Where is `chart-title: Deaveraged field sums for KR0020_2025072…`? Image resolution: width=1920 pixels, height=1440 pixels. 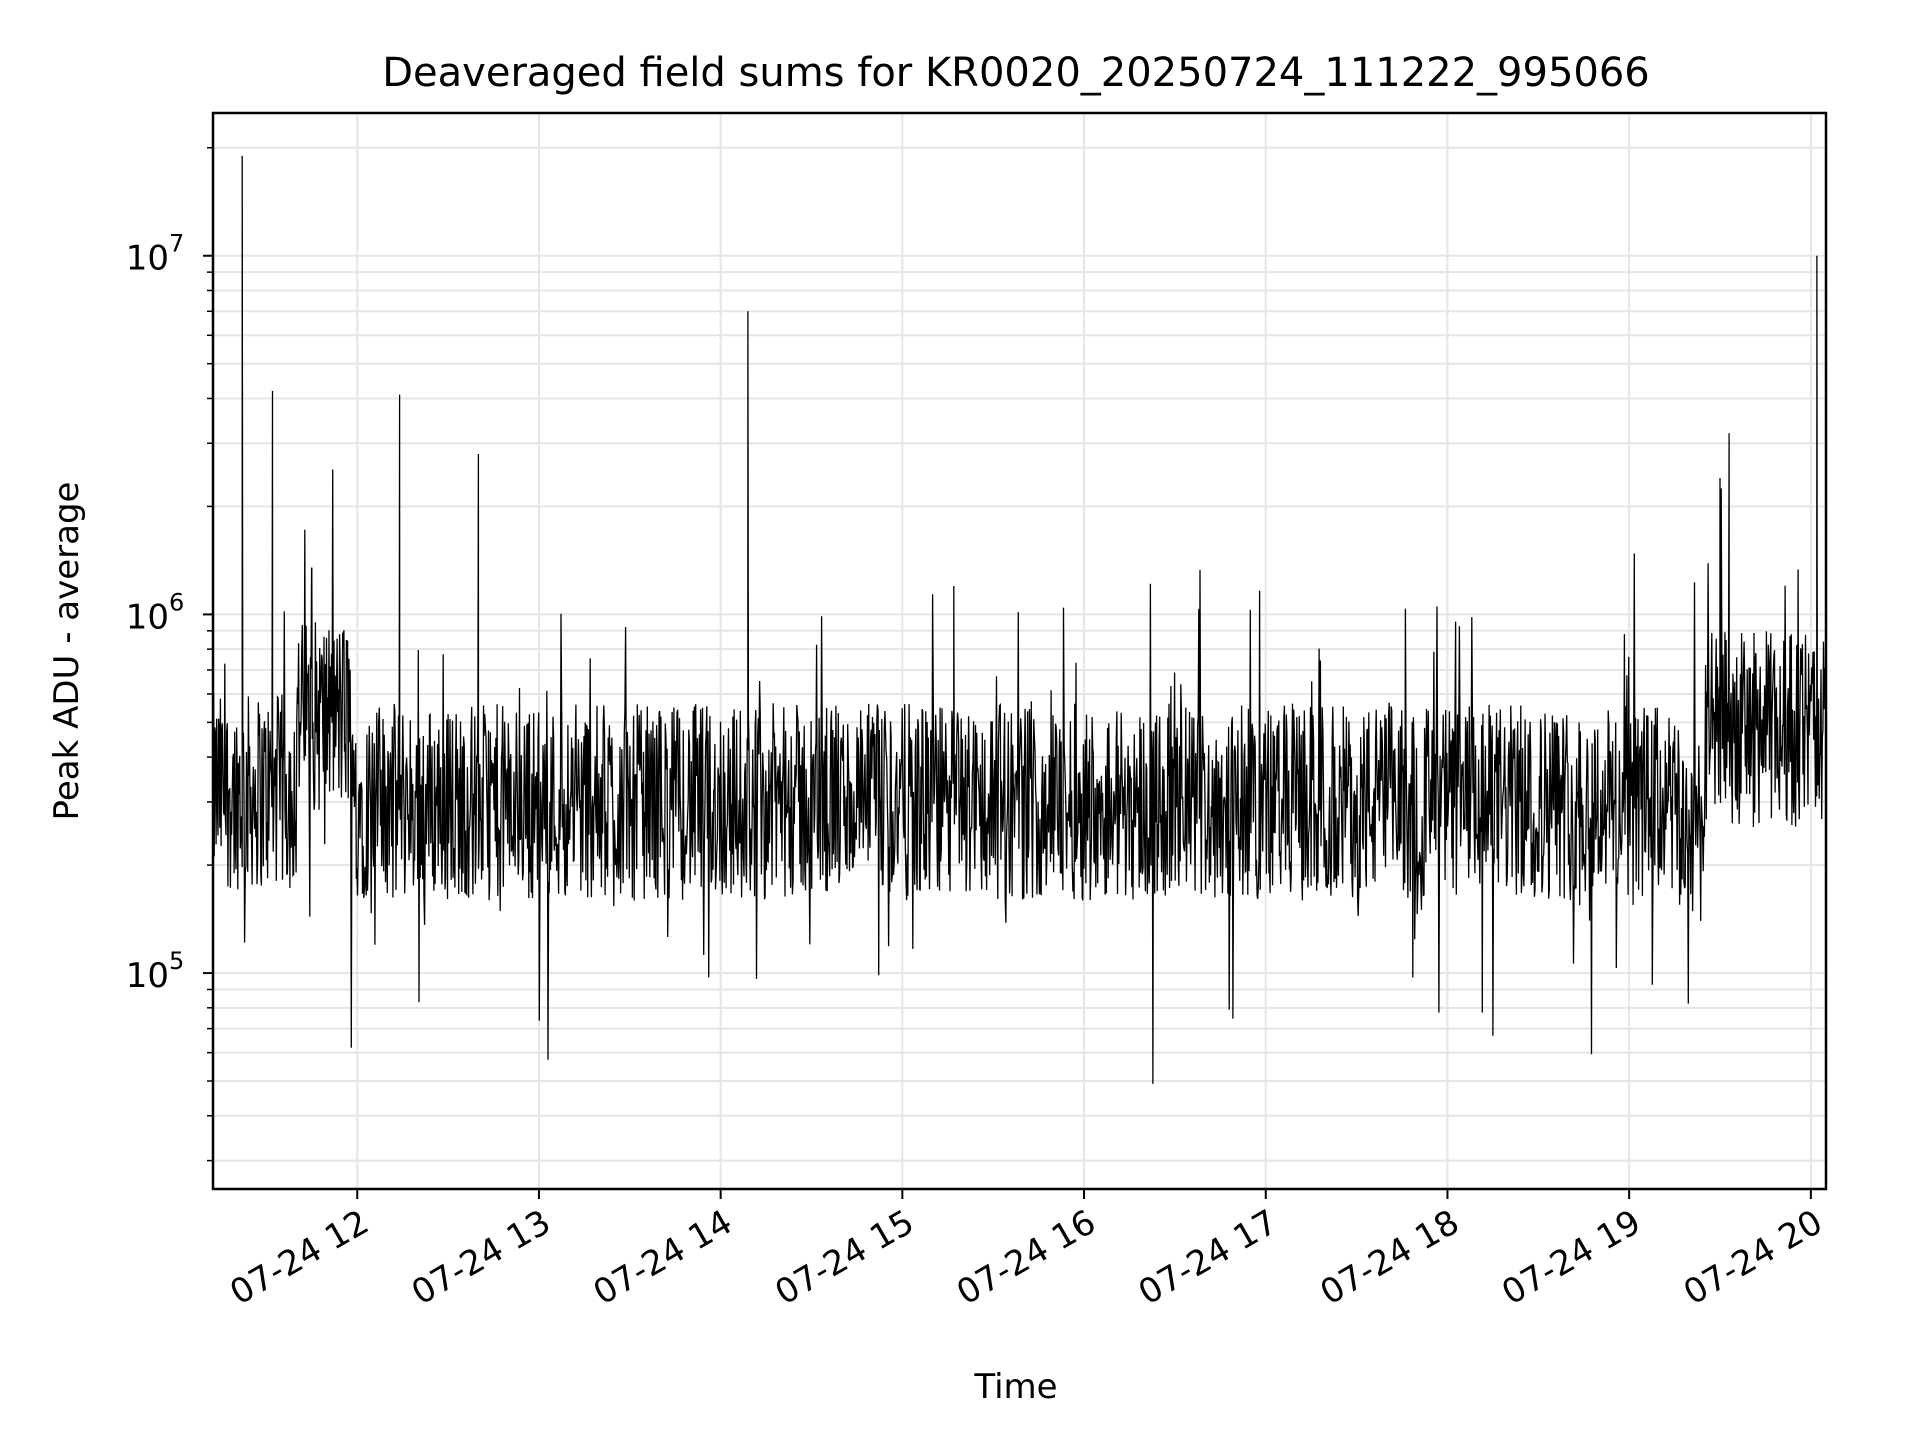 chart-title: Deaveraged field sums for KR0020_2025072… is located at coordinates (1016, 73).